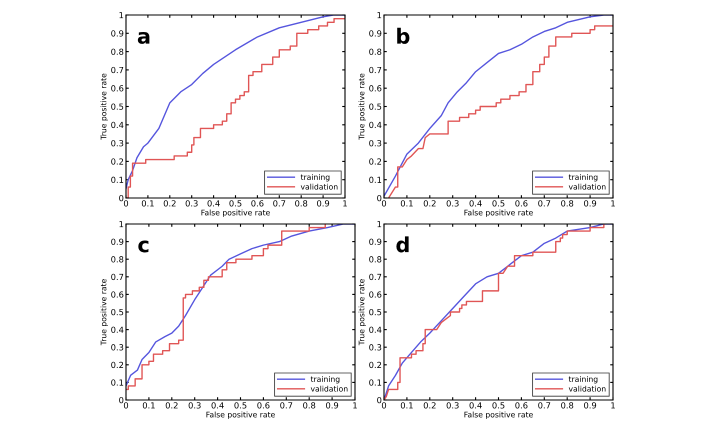 The width and height of the screenshot is (720, 422). What do you see at coordinates (144, 38) in the screenshot?
I see `annotation: a` at bounding box center [144, 38].